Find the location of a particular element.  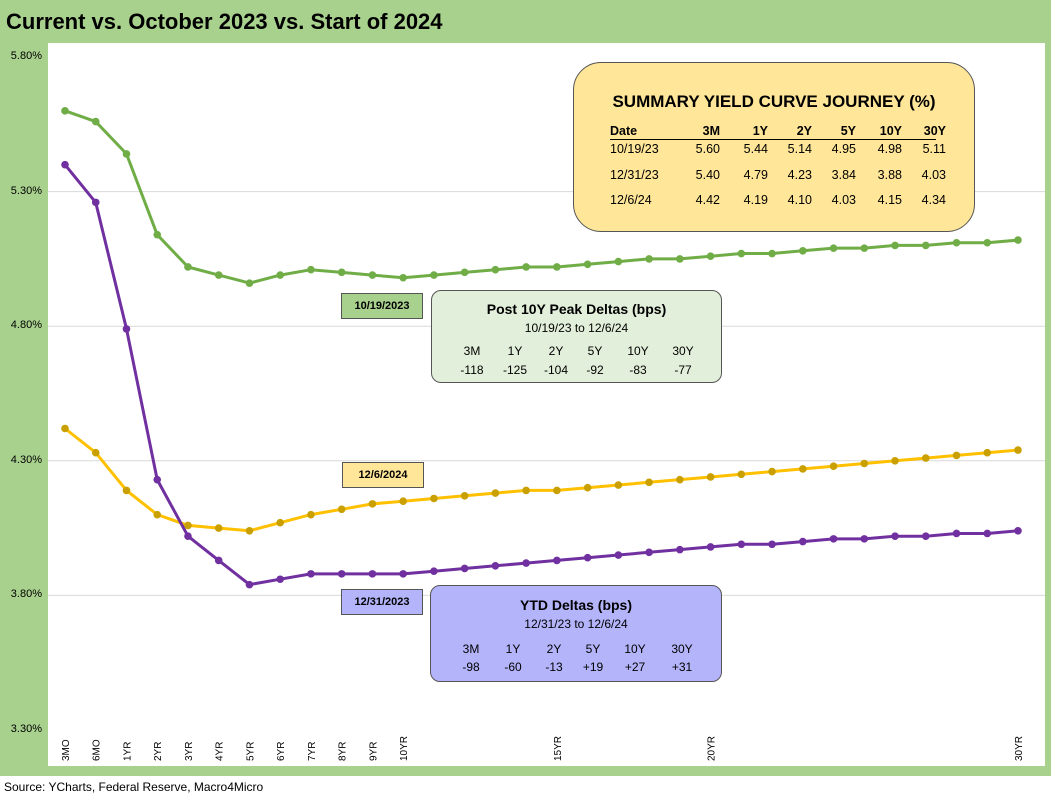

summary-value: 5.60 is located at coordinates (707, 149).